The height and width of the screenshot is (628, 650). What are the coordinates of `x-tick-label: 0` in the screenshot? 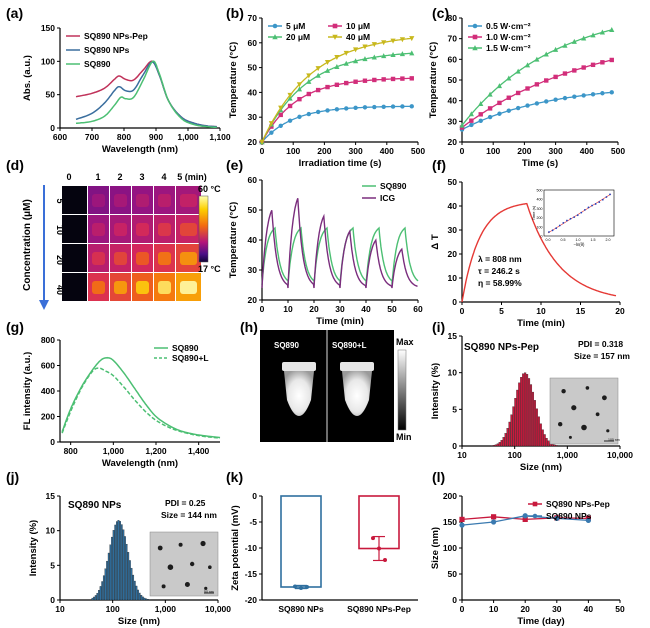 It's located at (462, 609).